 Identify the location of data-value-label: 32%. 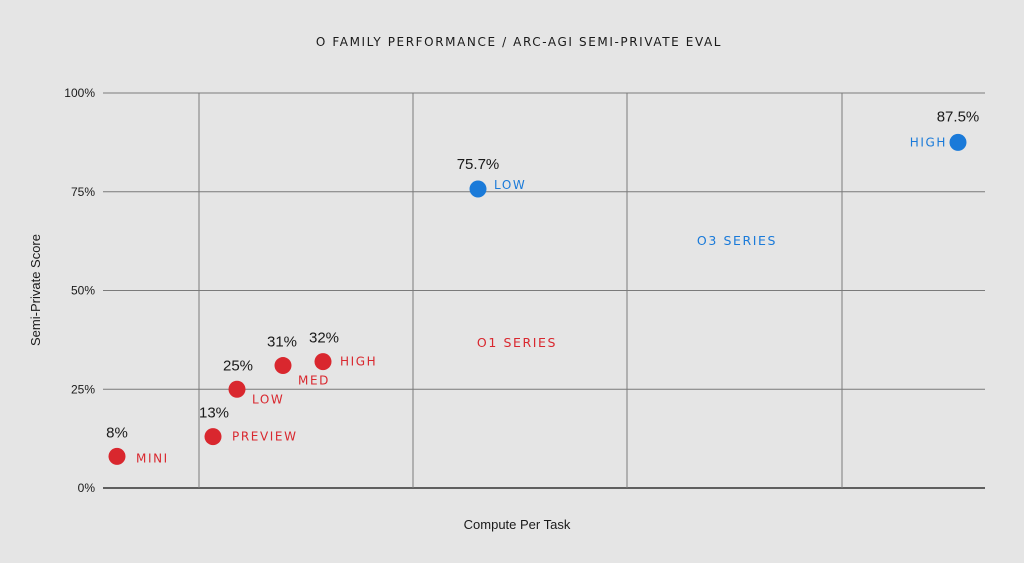
(324, 338).